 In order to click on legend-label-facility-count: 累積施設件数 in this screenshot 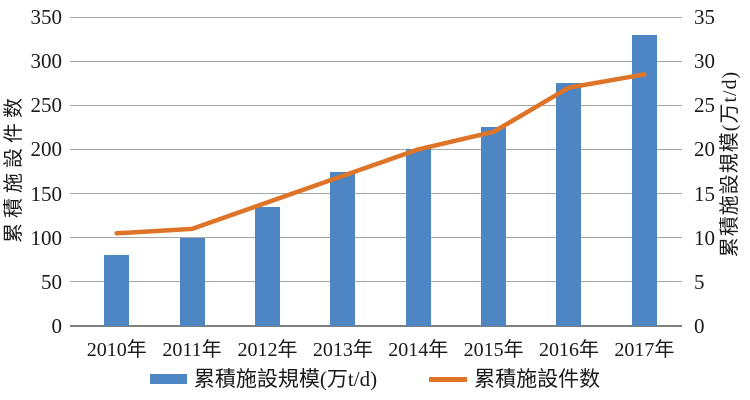, I will do `click(537, 379)`.